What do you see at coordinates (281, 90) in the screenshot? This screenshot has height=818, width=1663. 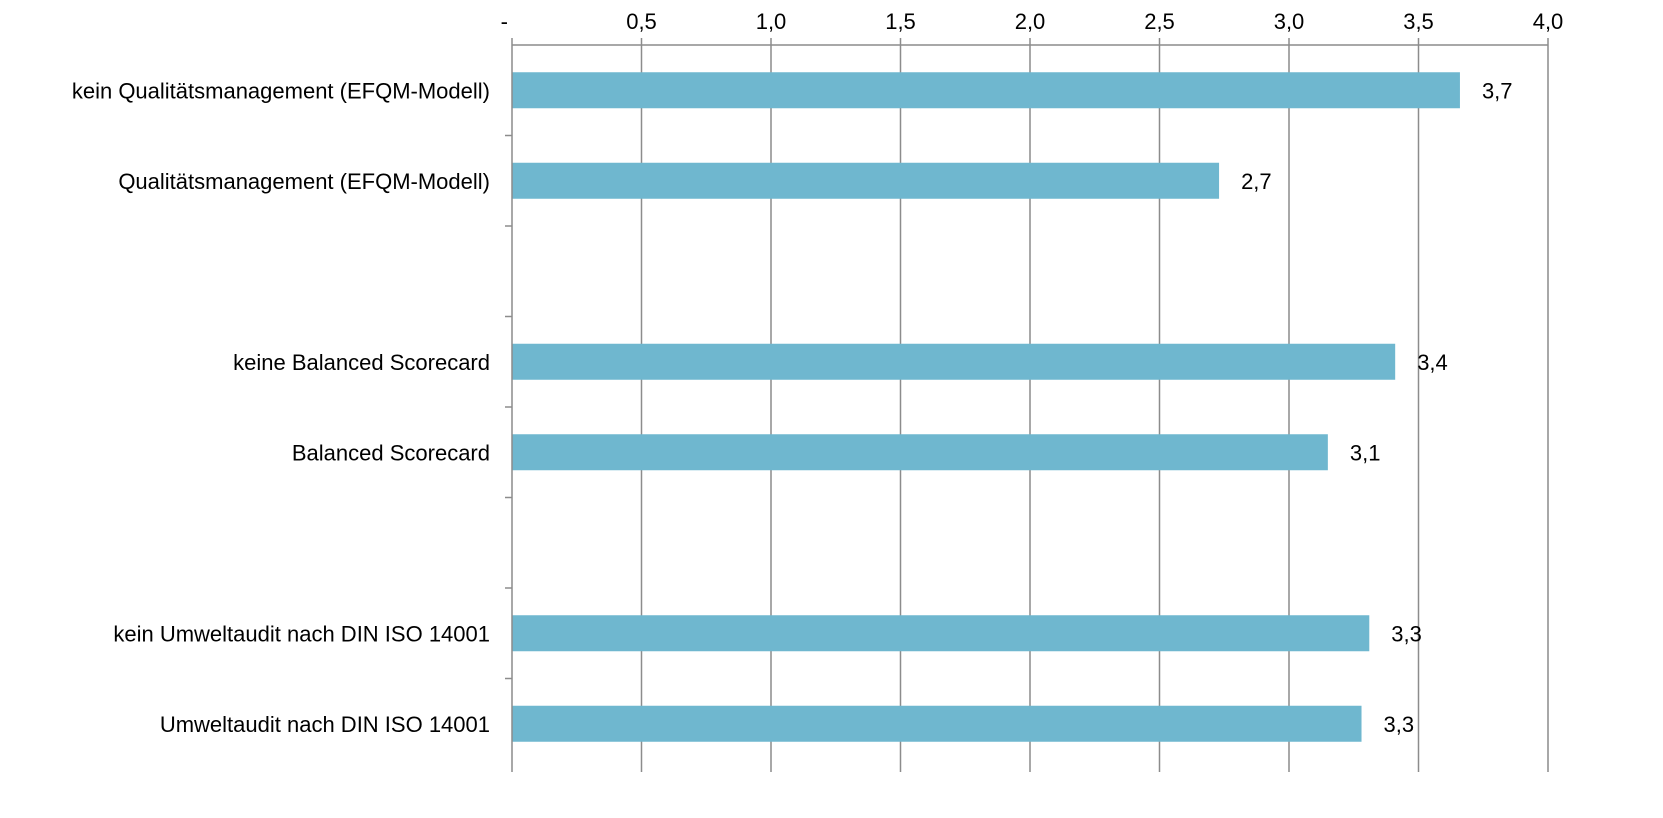 I see `category-label-0-0: kein Qualitätsmanagement (EFQM-Modell)` at bounding box center [281, 90].